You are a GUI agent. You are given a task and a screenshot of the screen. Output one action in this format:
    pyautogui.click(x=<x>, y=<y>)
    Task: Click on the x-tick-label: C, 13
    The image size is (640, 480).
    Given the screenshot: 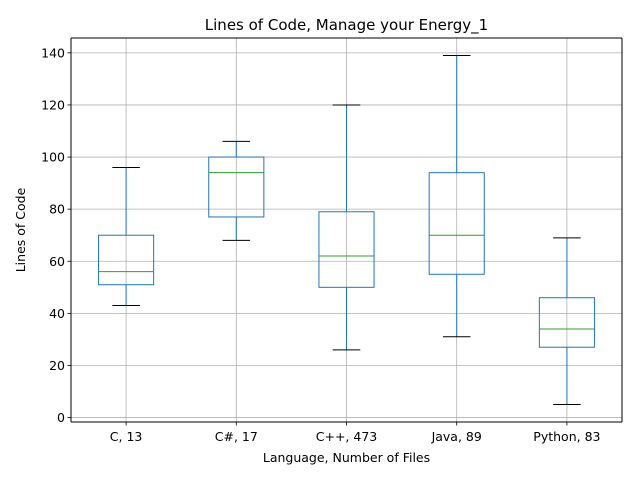 What is the action you would take?
    pyautogui.click(x=126, y=436)
    